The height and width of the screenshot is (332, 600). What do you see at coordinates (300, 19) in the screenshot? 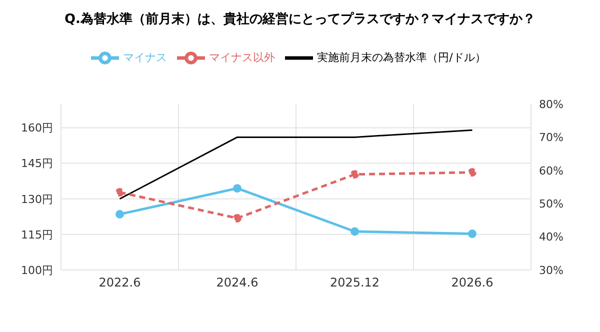
I see `chart-title: Q.為替水準（前月末）は、貴社の経営にとってプラスですか？マイナスですか？` at bounding box center [300, 19].